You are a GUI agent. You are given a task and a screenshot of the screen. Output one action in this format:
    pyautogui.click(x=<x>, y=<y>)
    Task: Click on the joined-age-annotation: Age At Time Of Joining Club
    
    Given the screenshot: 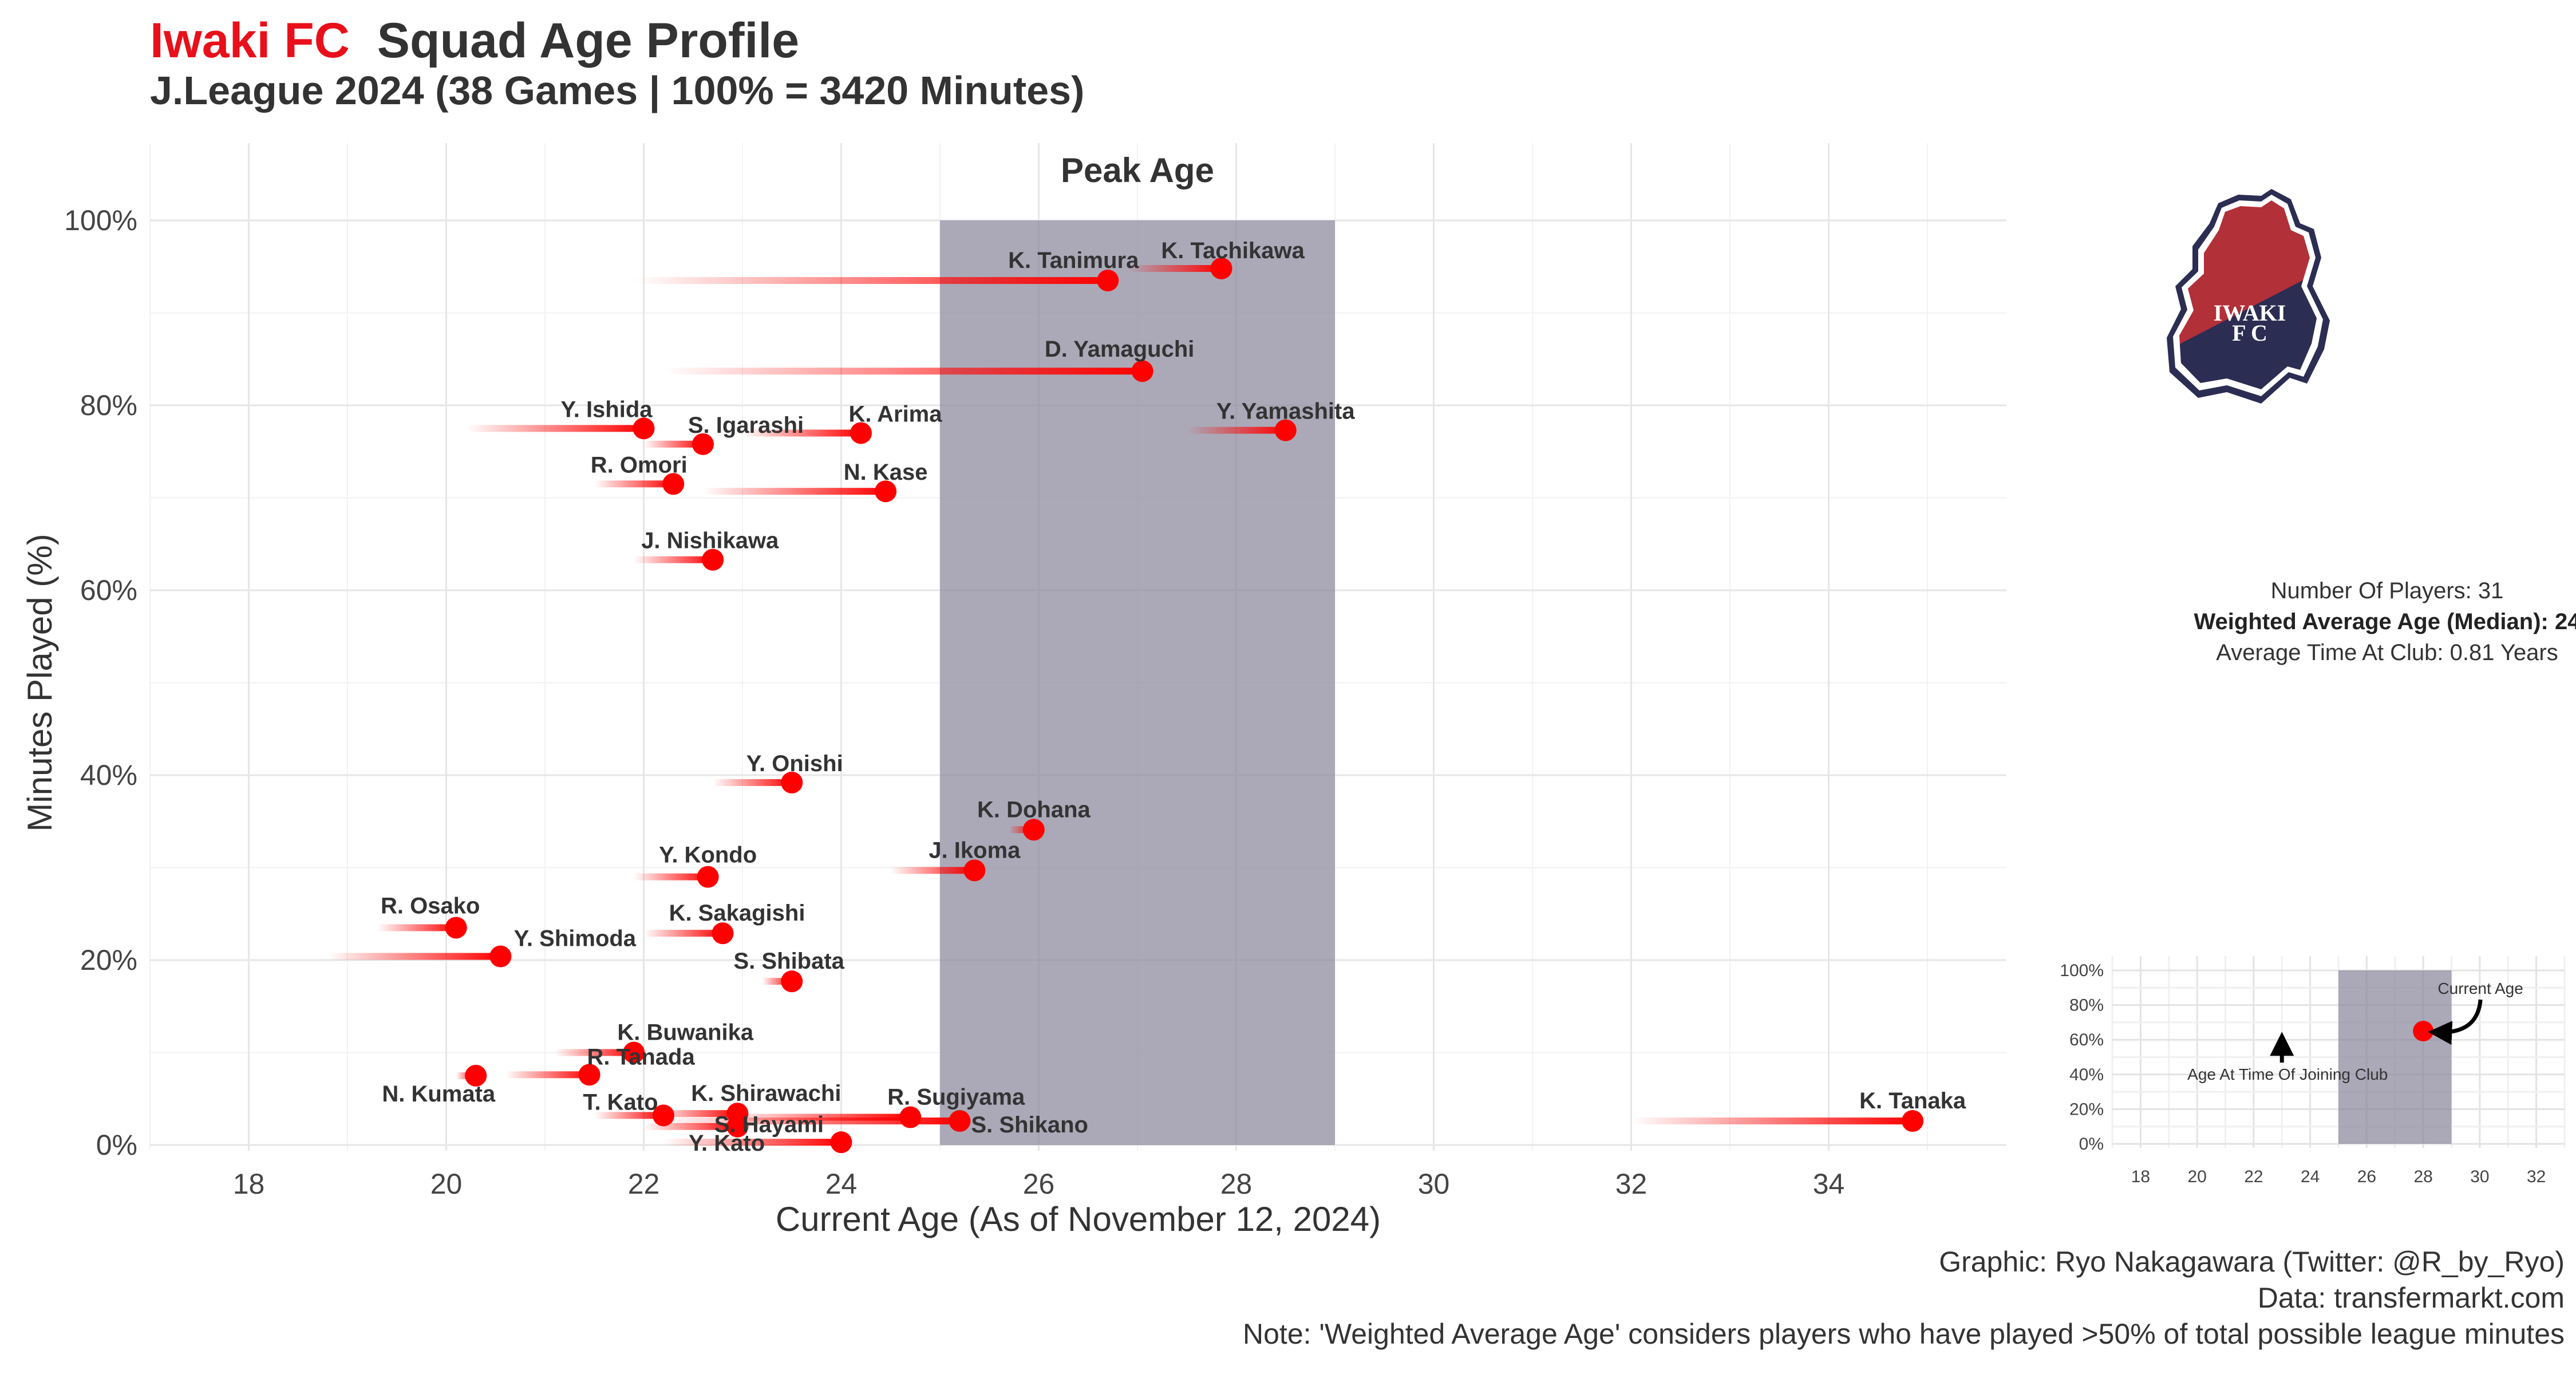 What is the action you would take?
    pyautogui.click(x=2287, y=1074)
    